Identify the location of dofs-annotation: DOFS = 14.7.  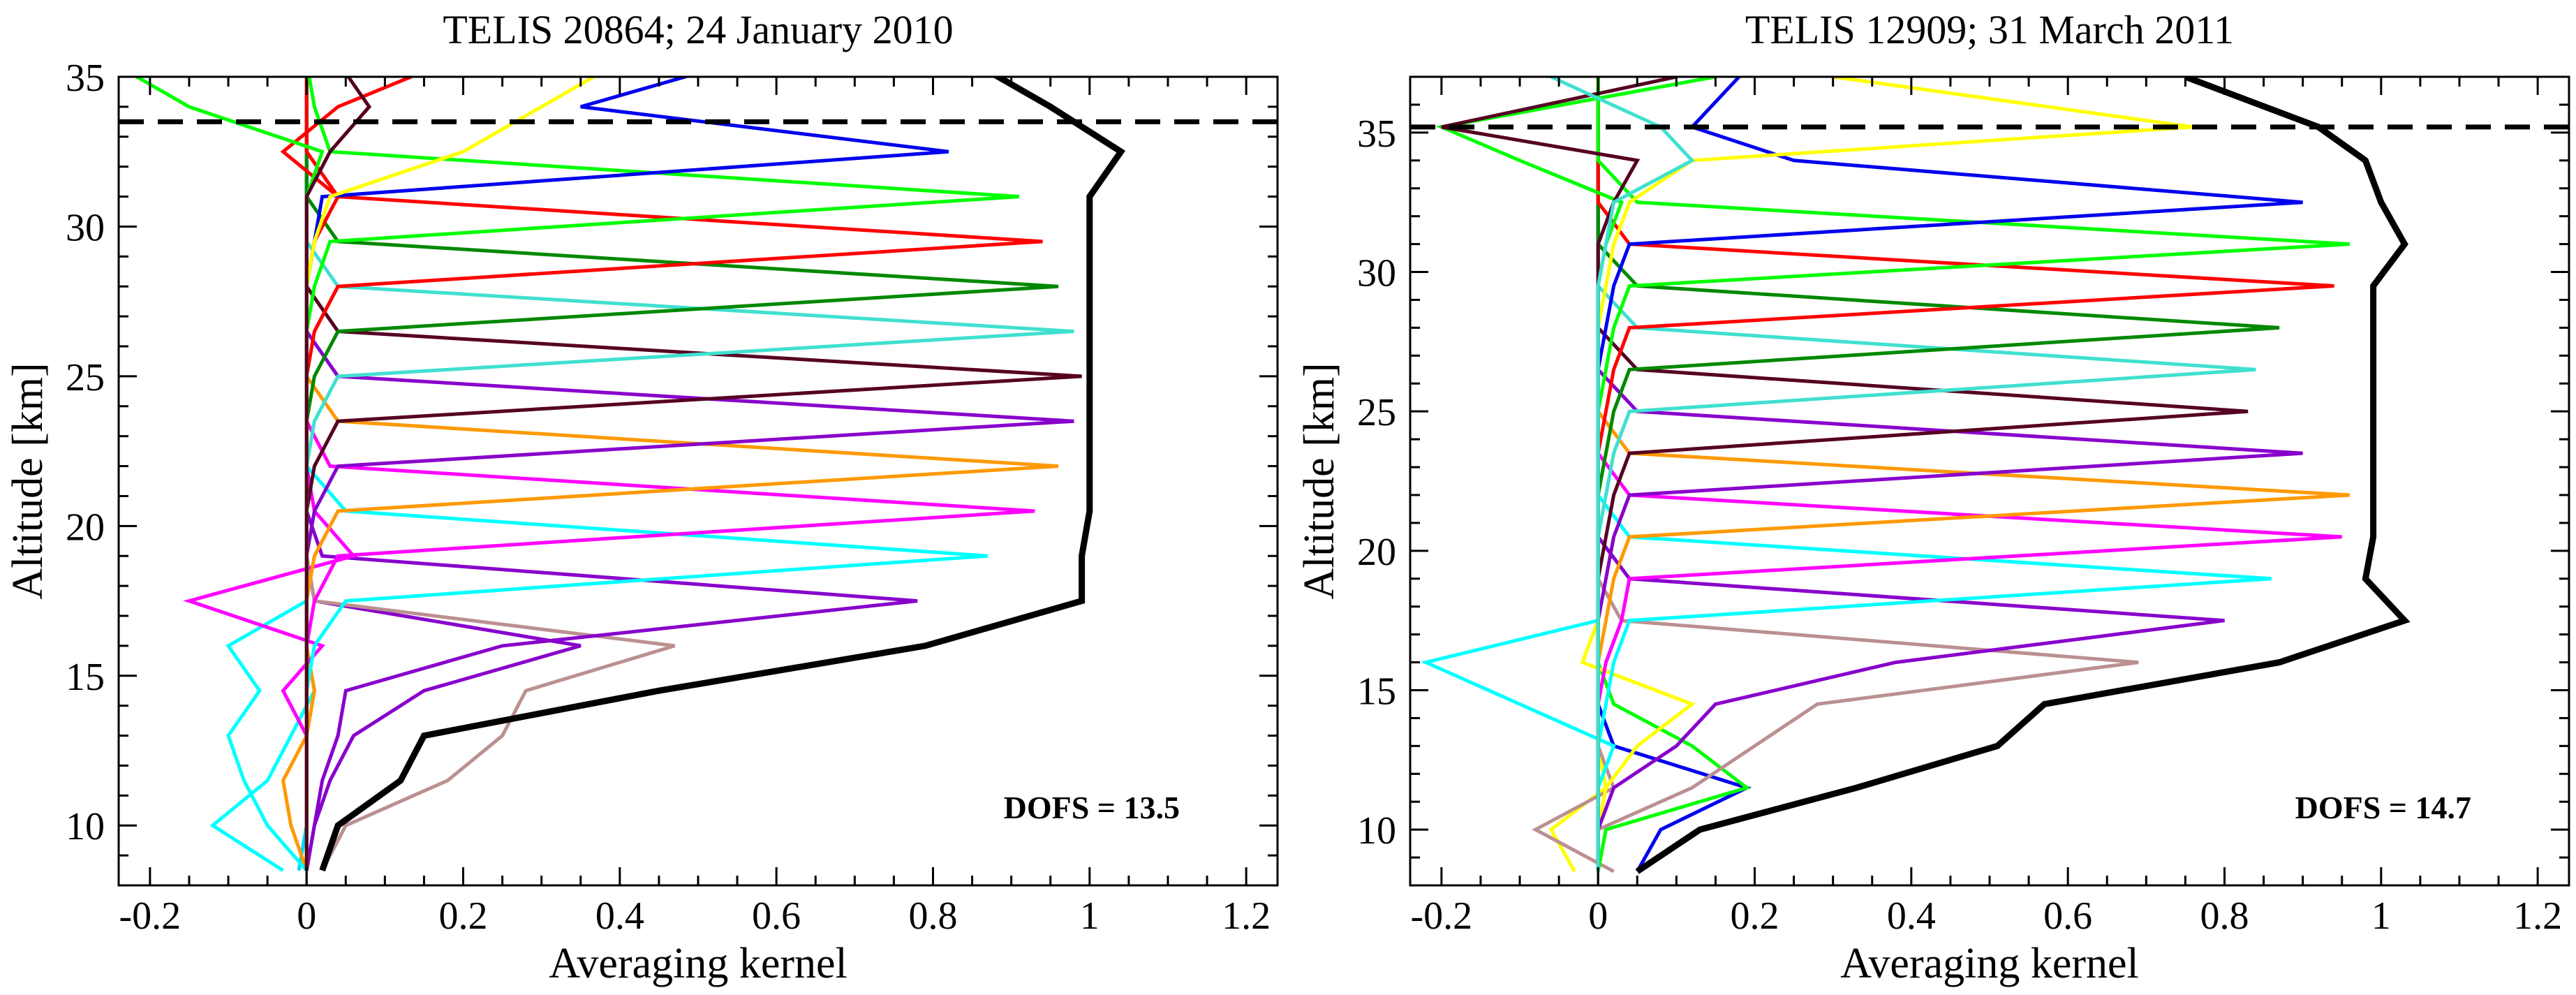
(2383, 807).